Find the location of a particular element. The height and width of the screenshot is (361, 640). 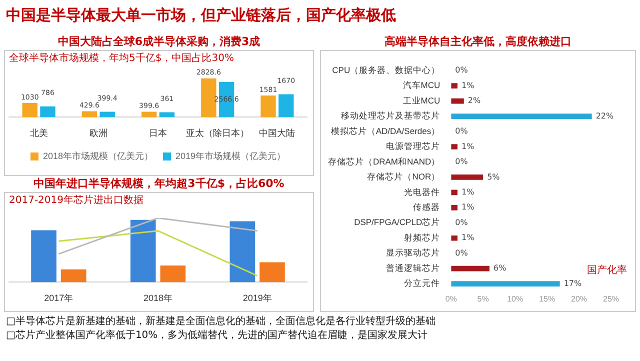

y-tick-label: 传感器 is located at coordinates (426, 207).